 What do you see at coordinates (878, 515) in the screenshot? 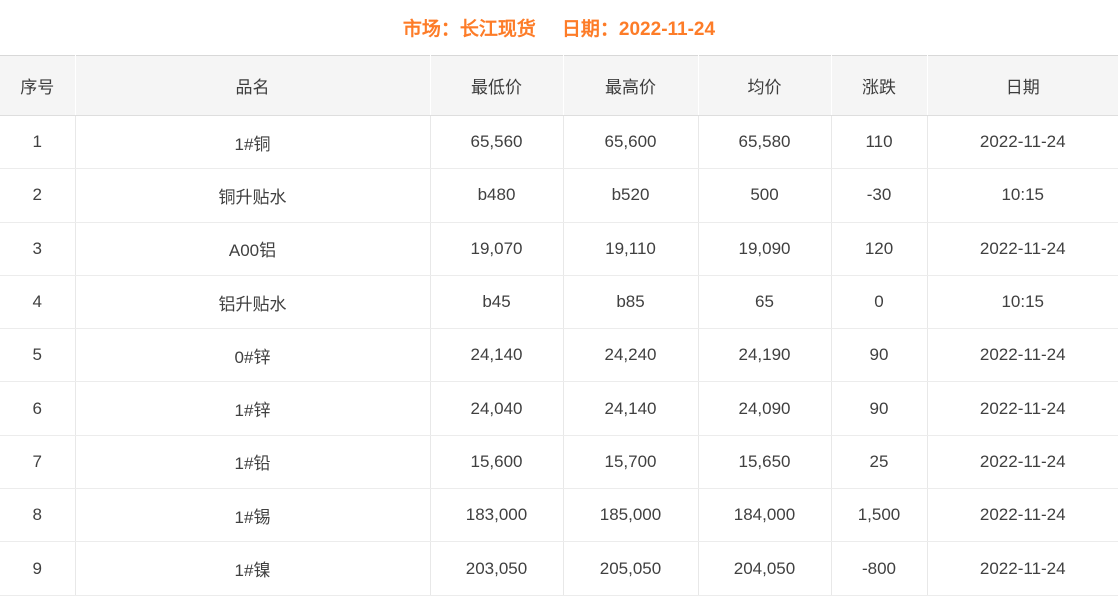
I see `cell-change: 1,500` at bounding box center [878, 515].